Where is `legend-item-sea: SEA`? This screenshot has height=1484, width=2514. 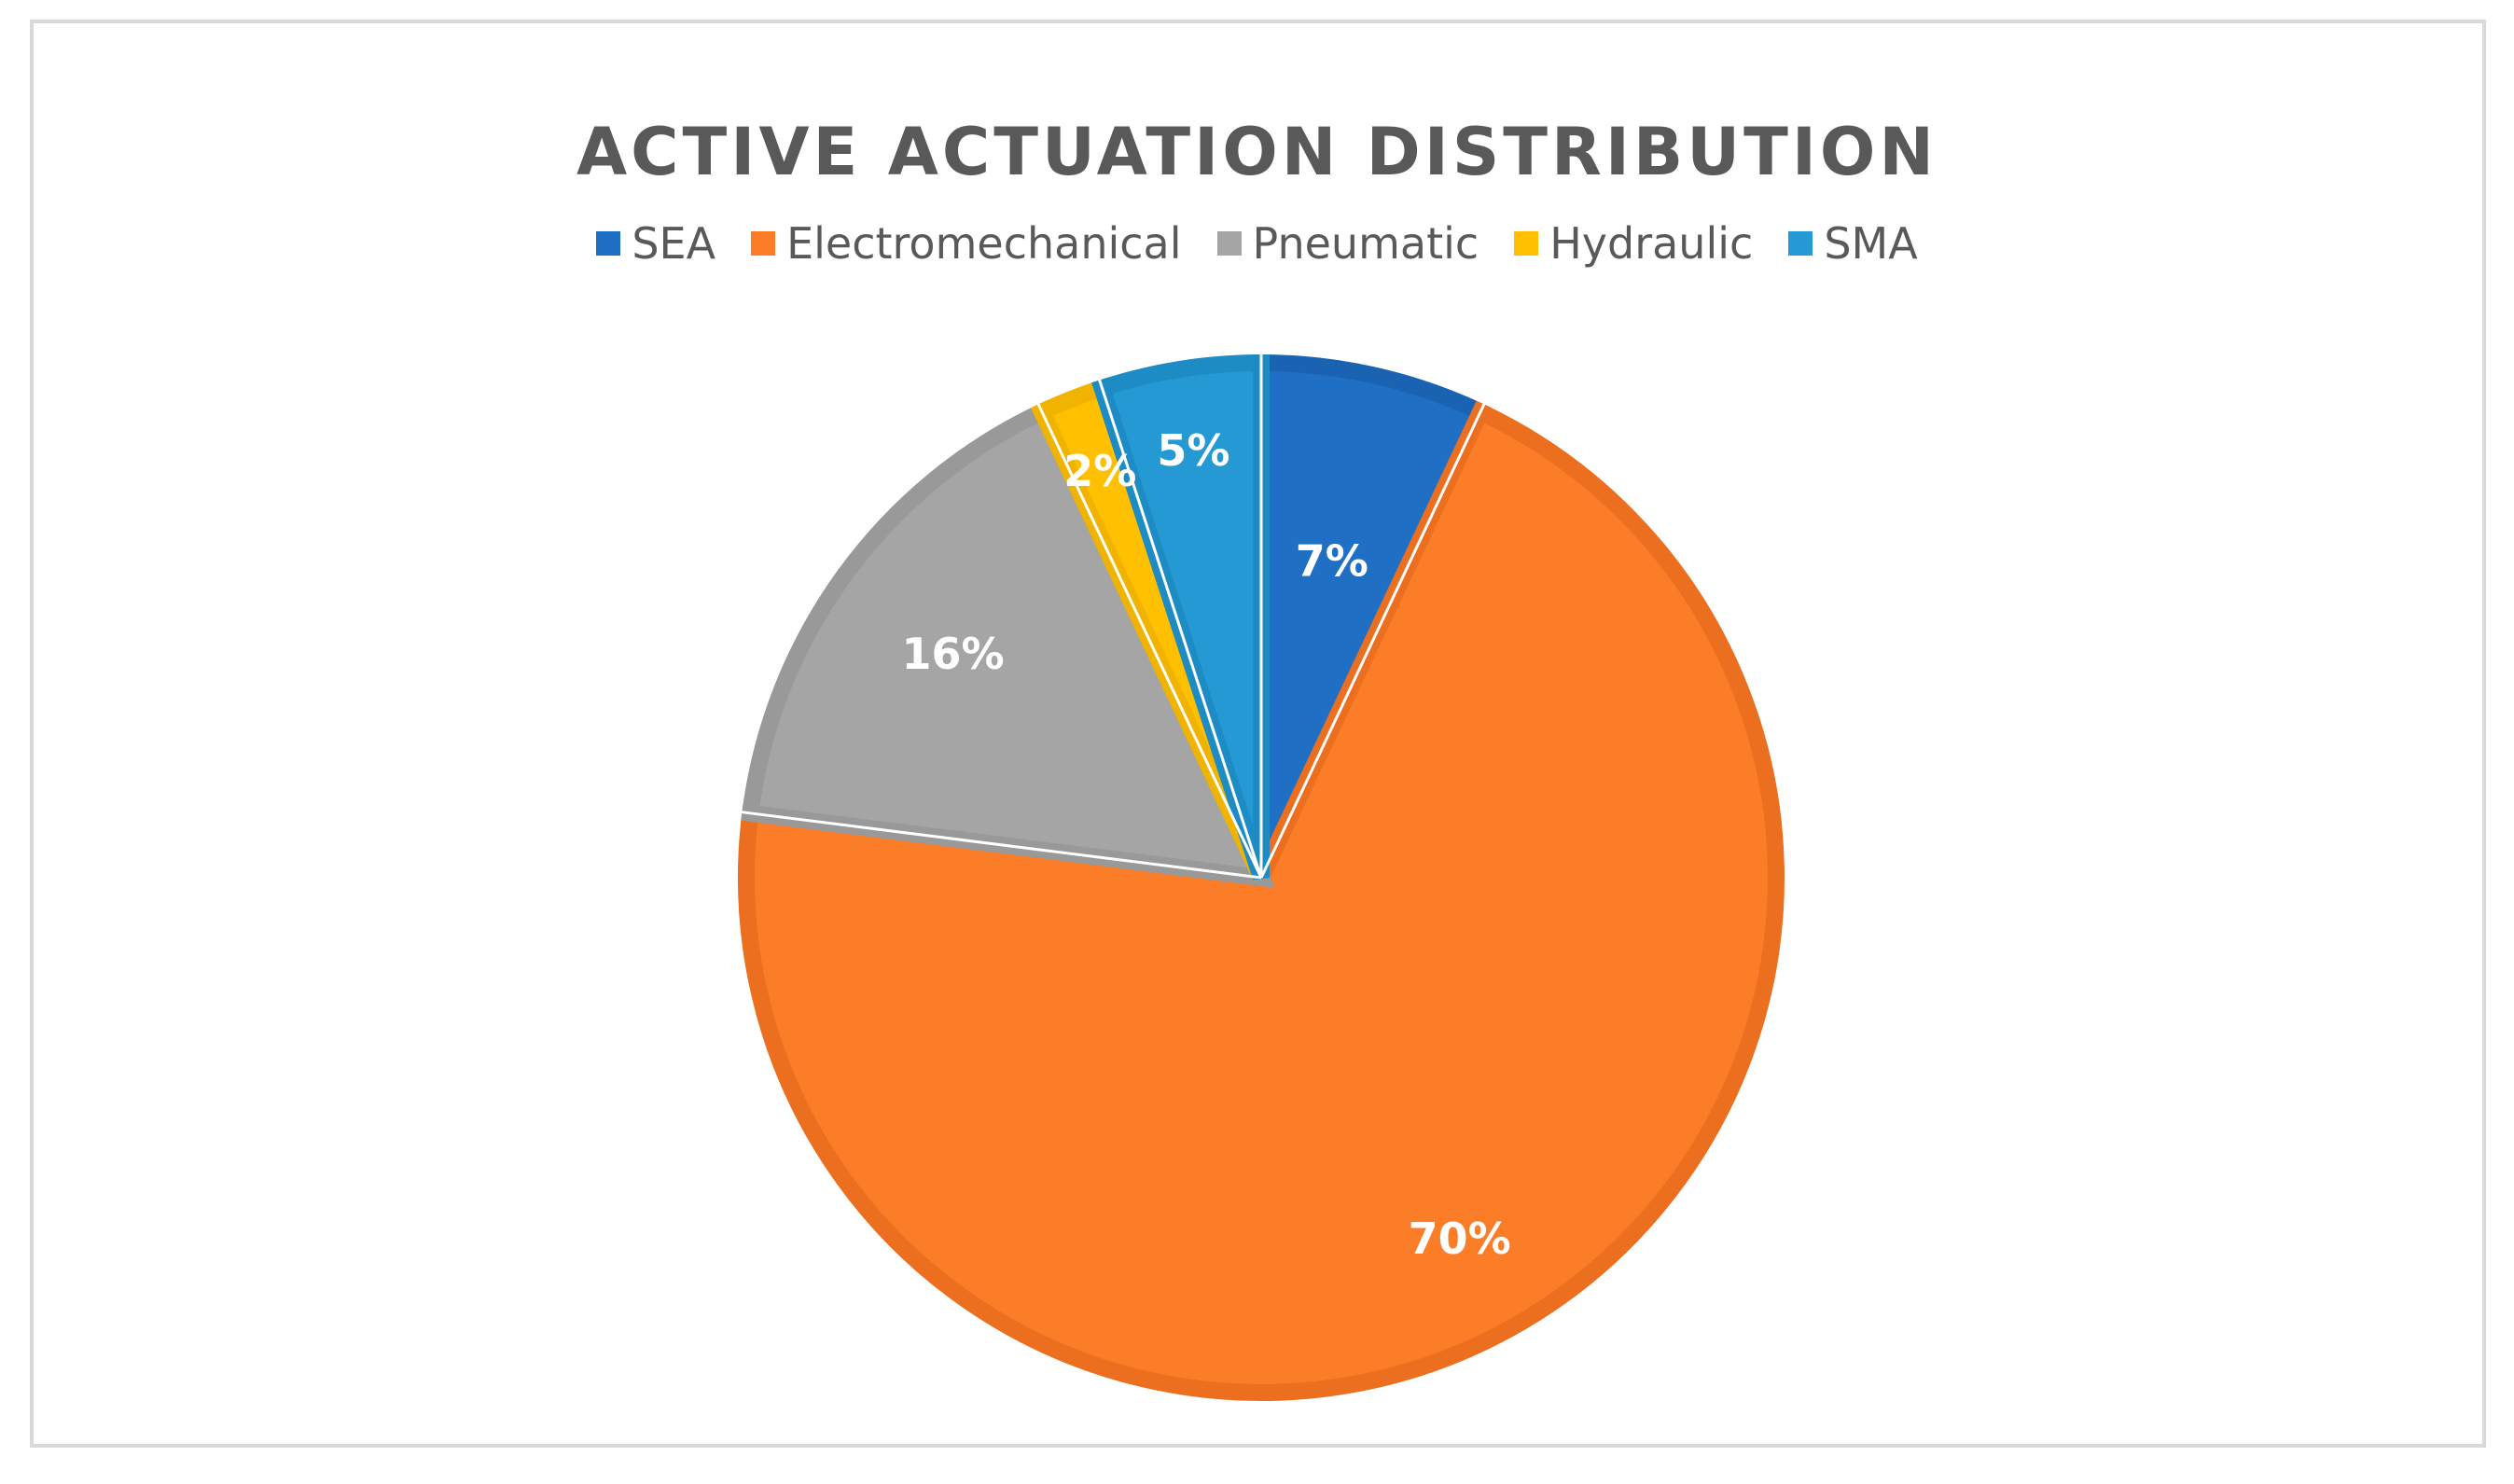 legend-item-sea: SEA is located at coordinates (655, 243).